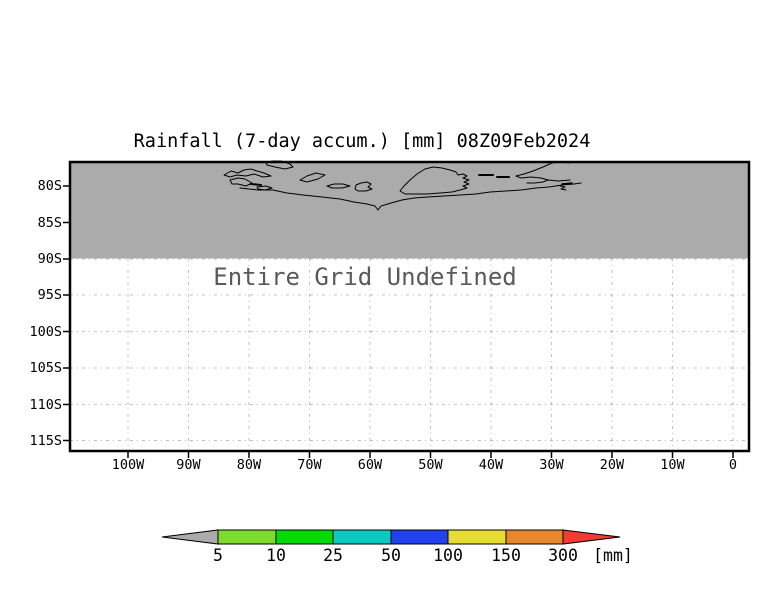 The height and width of the screenshot is (612, 784). Describe the element at coordinates (672, 465) in the screenshot. I see `lon-tick-label: 10W` at that location.